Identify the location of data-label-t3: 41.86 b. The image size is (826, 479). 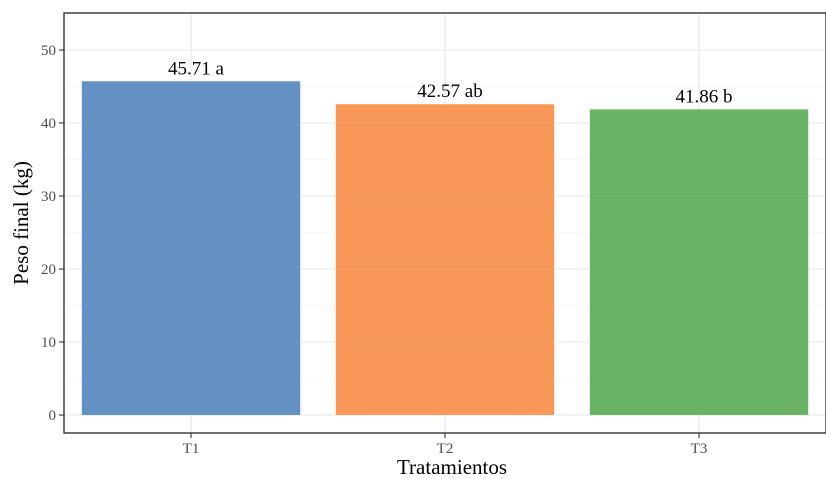
(704, 96).